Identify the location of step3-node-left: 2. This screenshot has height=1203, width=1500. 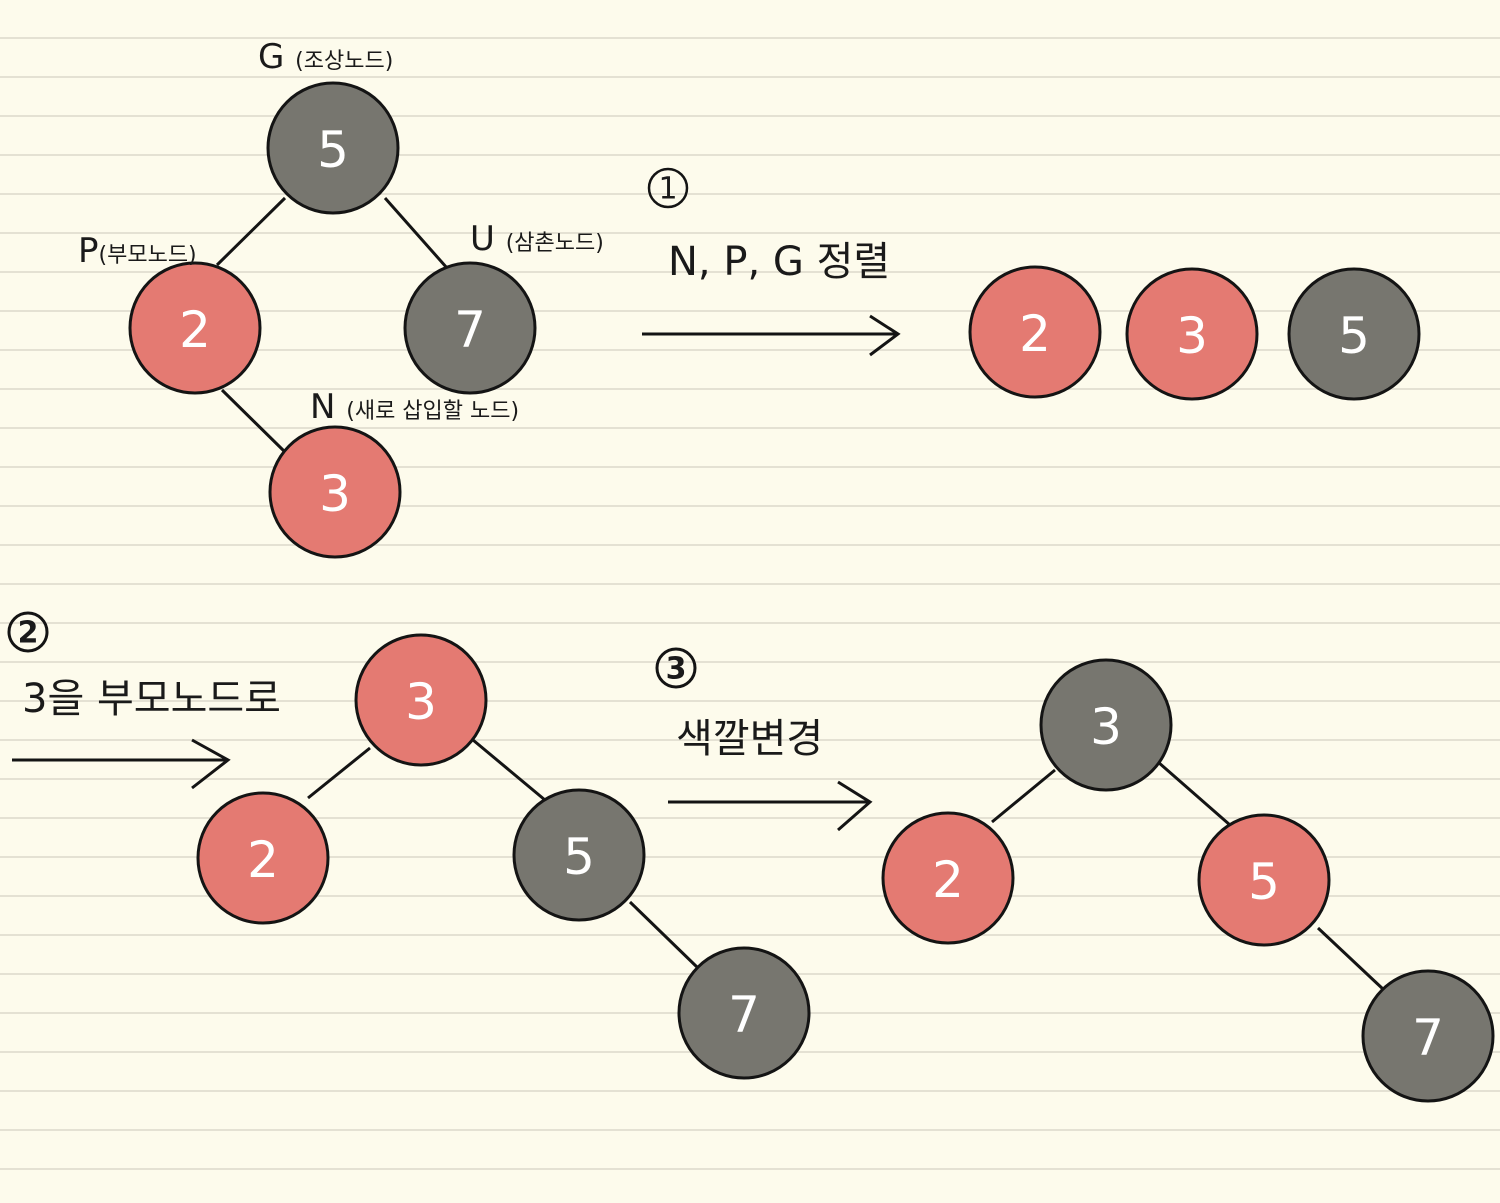
(948, 878).